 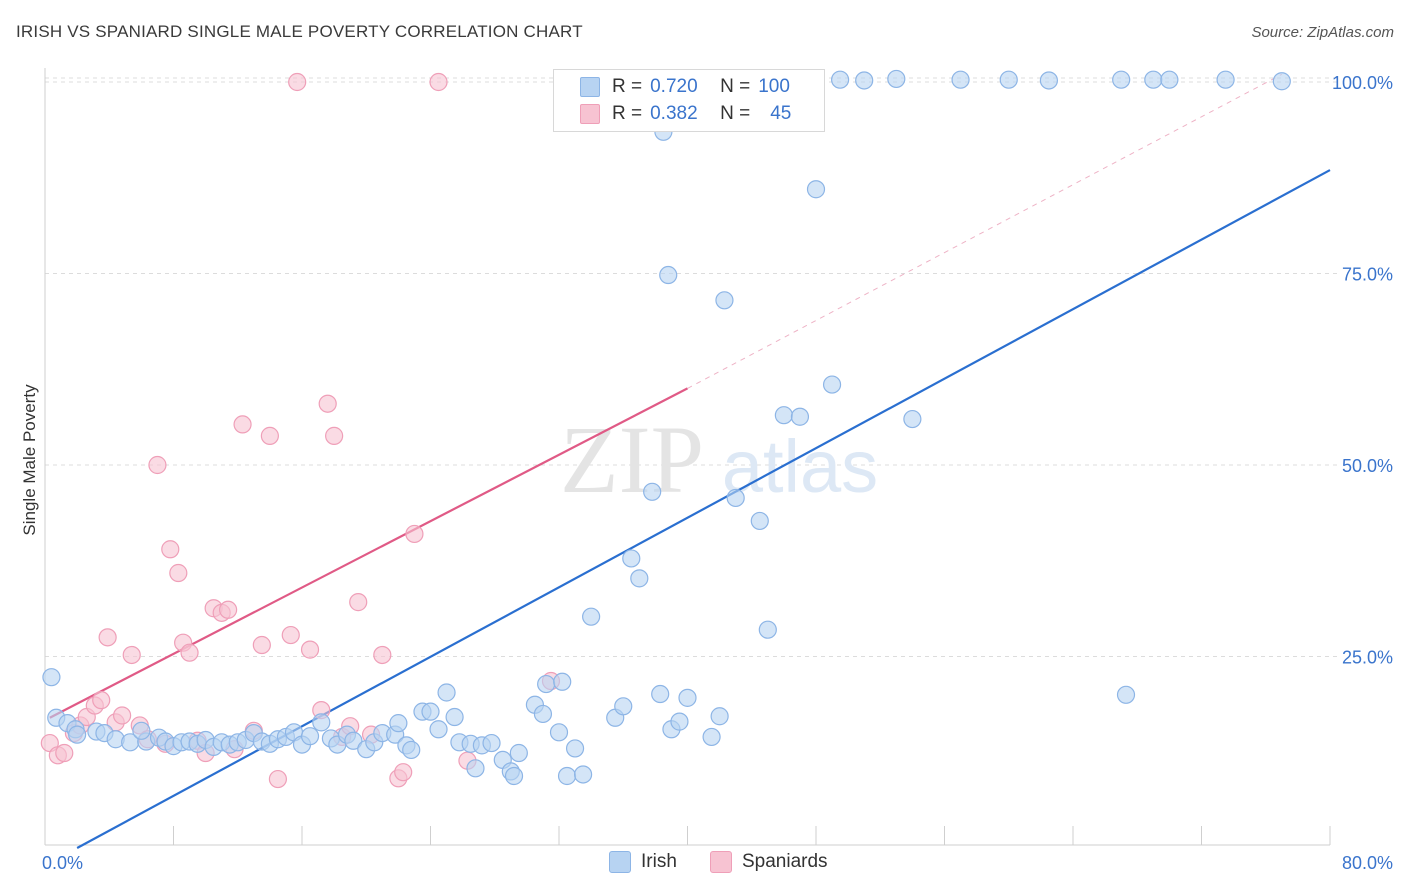 What do you see at coordinates (800, 466) in the screenshot?
I see `watermark-atlas: atlas` at bounding box center [800, 466].